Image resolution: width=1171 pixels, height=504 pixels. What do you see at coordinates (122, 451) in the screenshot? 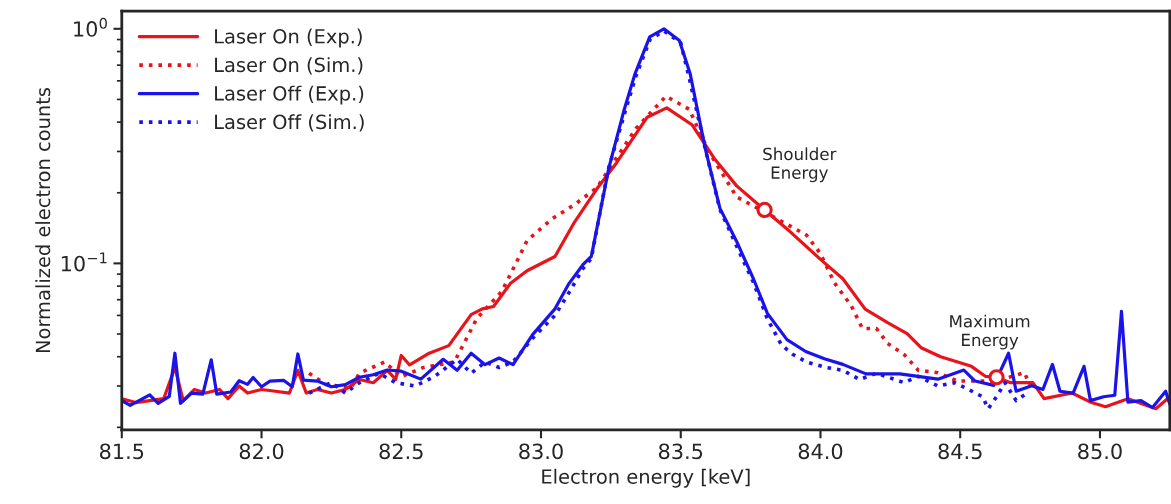
I see `x-tick-label: 81.5` at bounding box center [122, 451].